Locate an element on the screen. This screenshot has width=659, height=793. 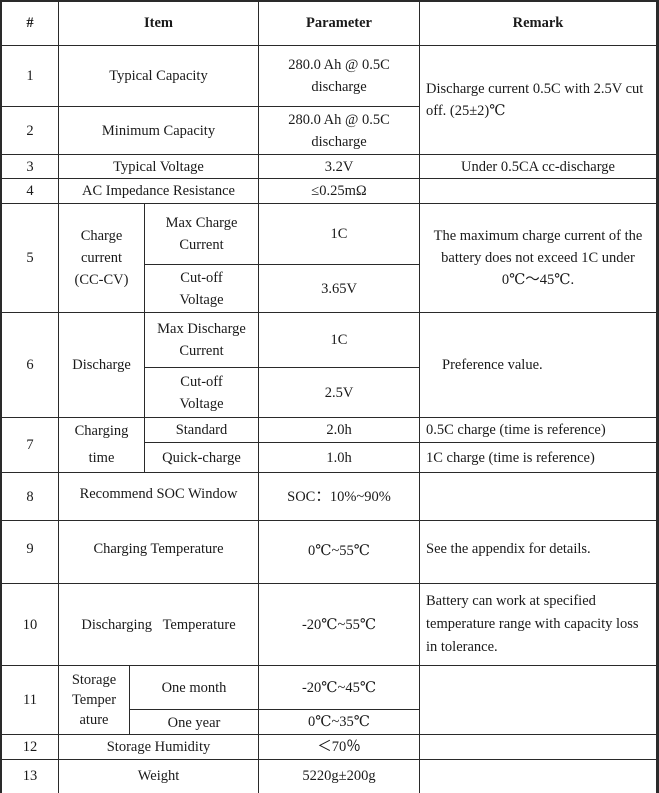
header-item: Item is located at coordinates (159, 23).